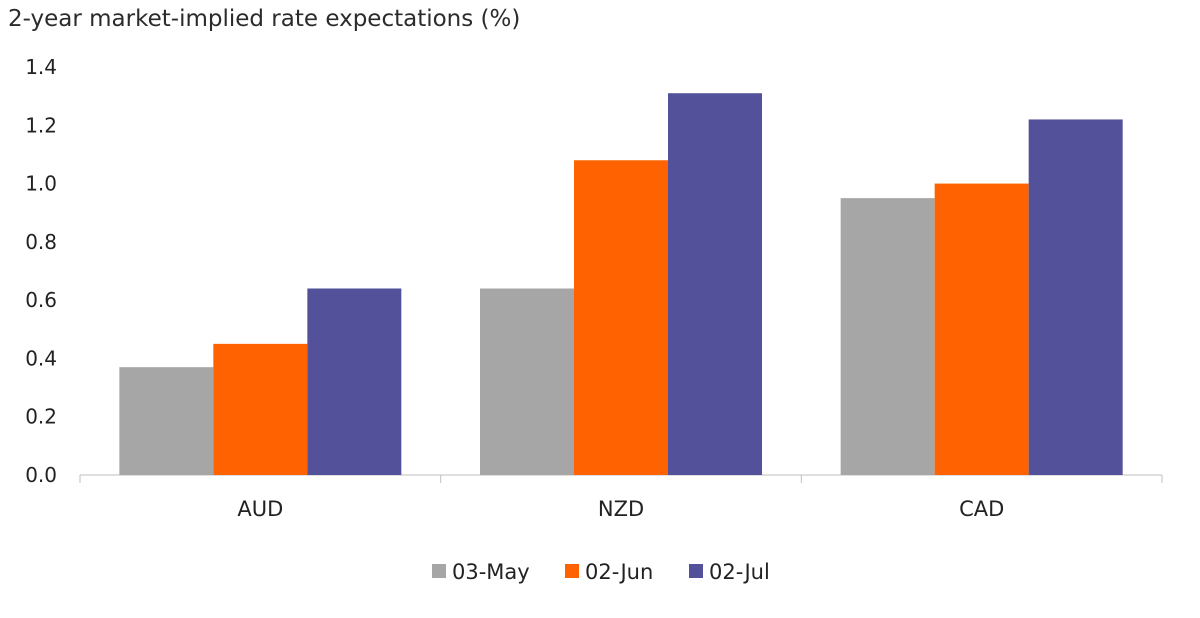  What do you see at coordinates (1075, 297) in the screenshot?
I see `bar-cad-02-jul` at bounding box center [1075, 297].